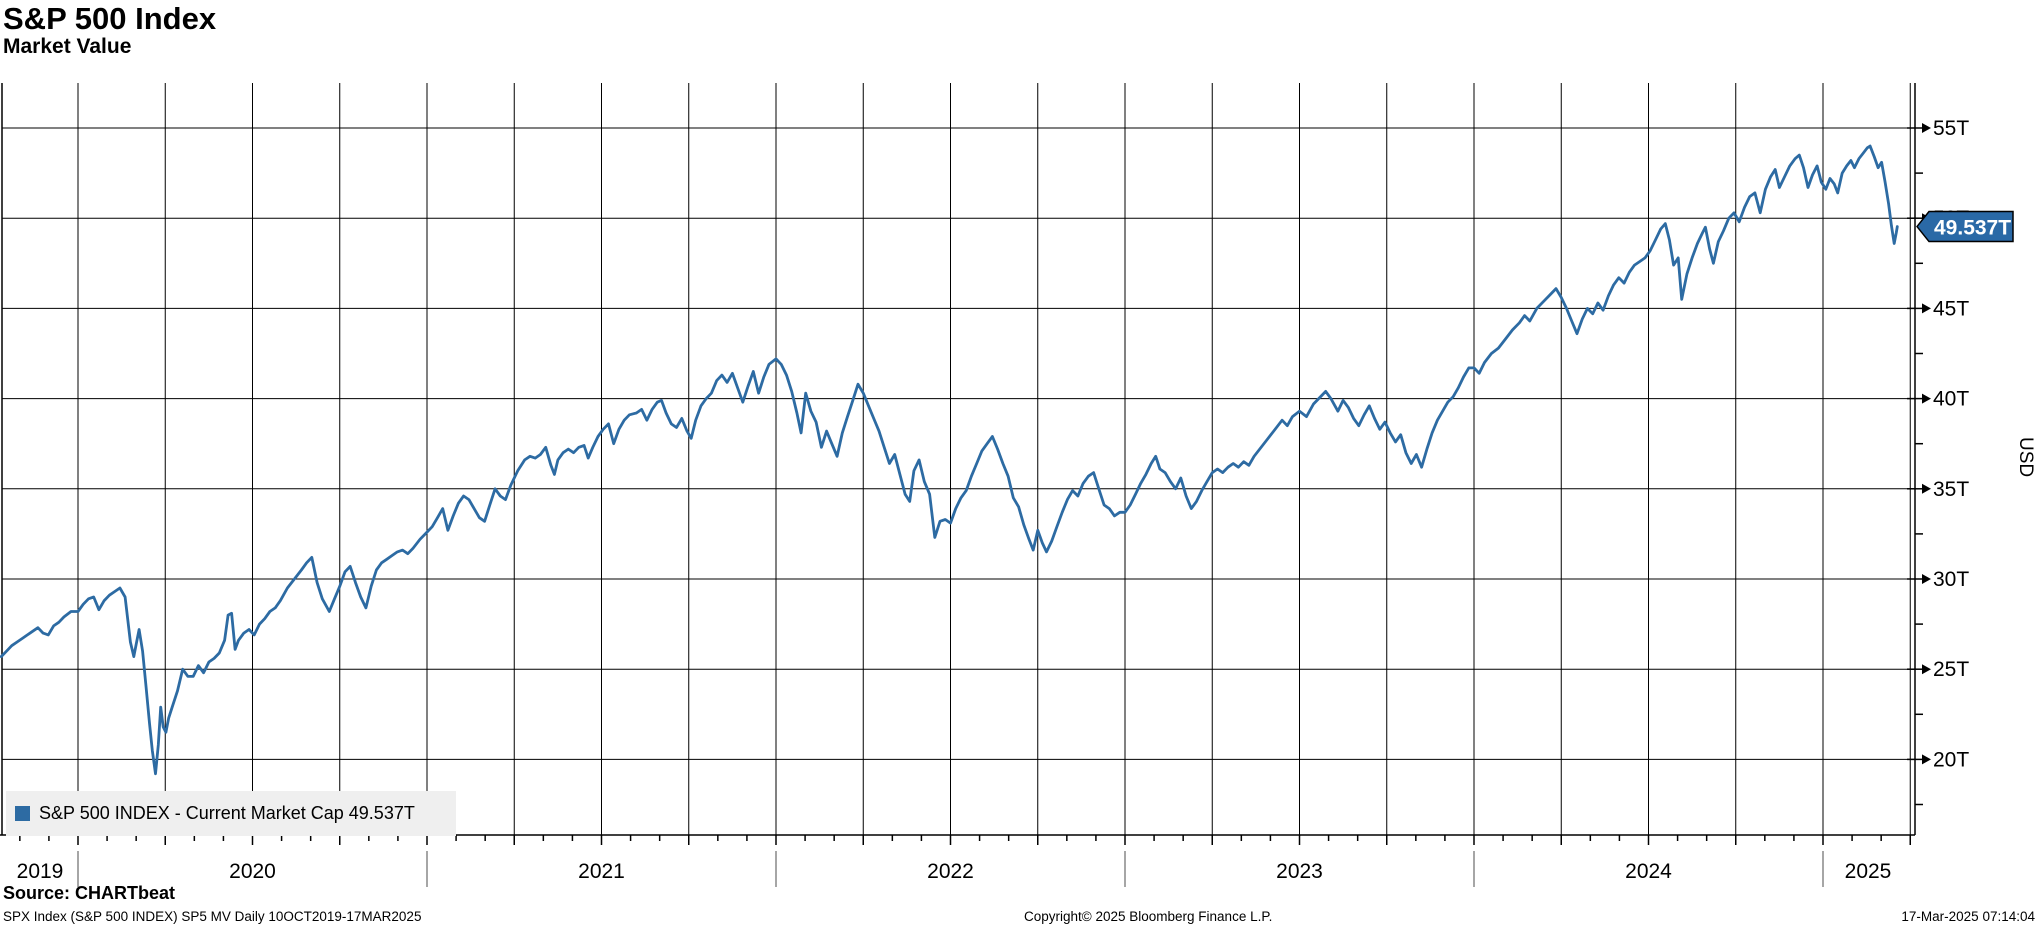 The image size is (2041, 932). What do you see at coordinates (22, 813) in the screenshot?
I see `legend-swatch-icon` at bounding box center [22, 813].